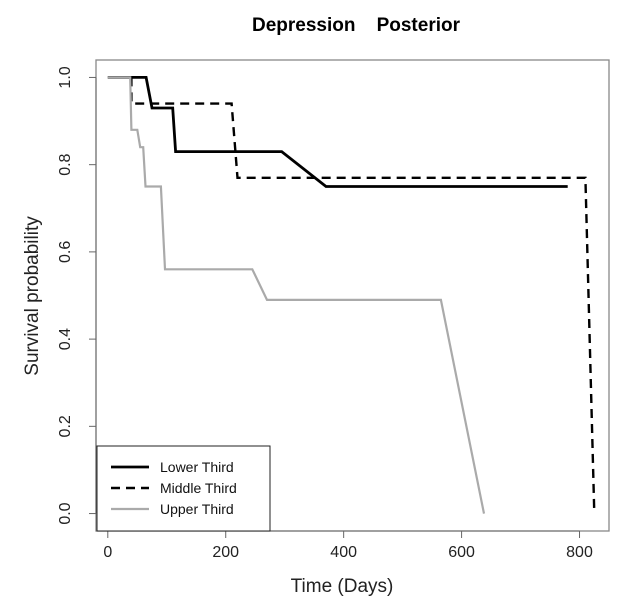 This screenshot has height=611, width=624. What do you see at coordinates (107, 552) in the screenshot?
I see `x-tick-label: 0` at bounding box center [107, 552].